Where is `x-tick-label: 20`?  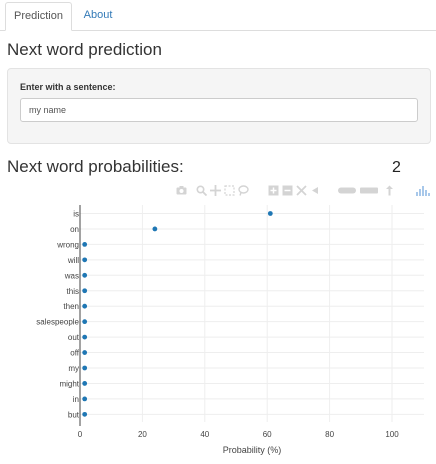 x-tick-label: 20 is located at coordinates (142, 434).